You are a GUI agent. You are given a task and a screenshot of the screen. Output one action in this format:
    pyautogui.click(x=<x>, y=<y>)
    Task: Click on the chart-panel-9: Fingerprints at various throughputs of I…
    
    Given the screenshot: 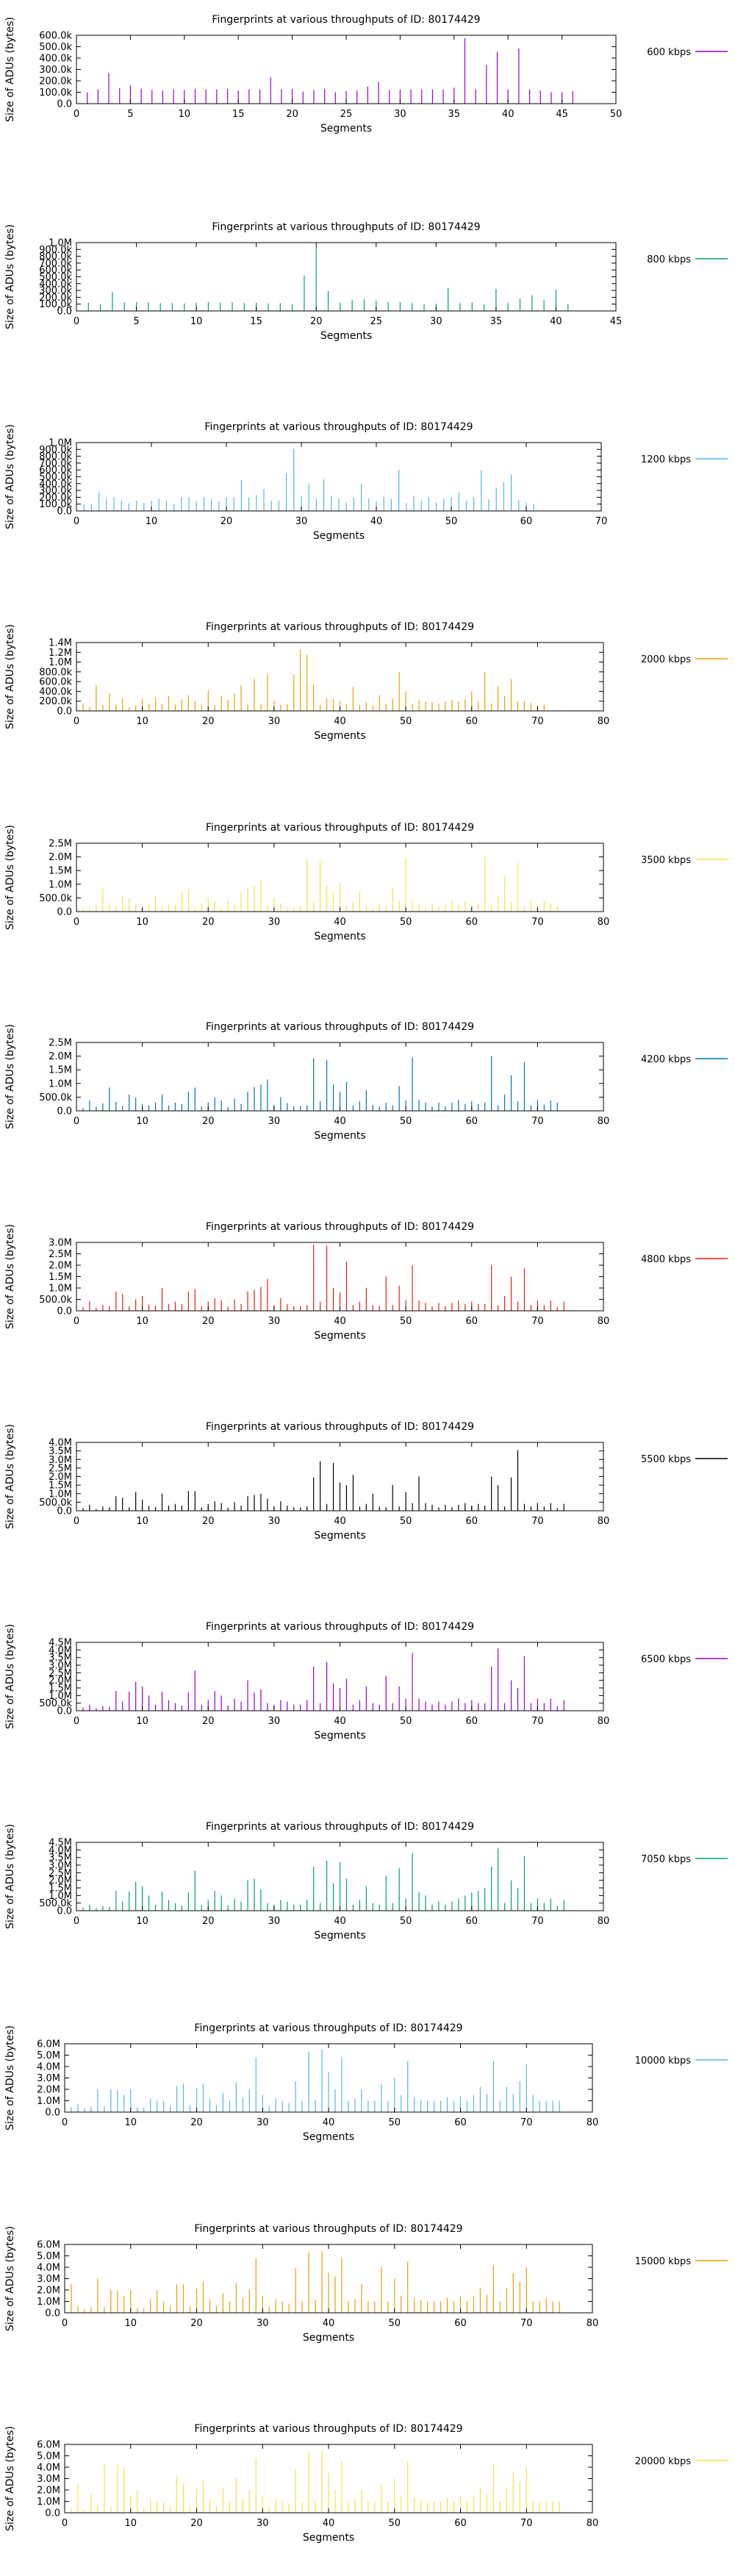 What is the action you would take?
    pyautogui.click(x=366, y=1681)
    